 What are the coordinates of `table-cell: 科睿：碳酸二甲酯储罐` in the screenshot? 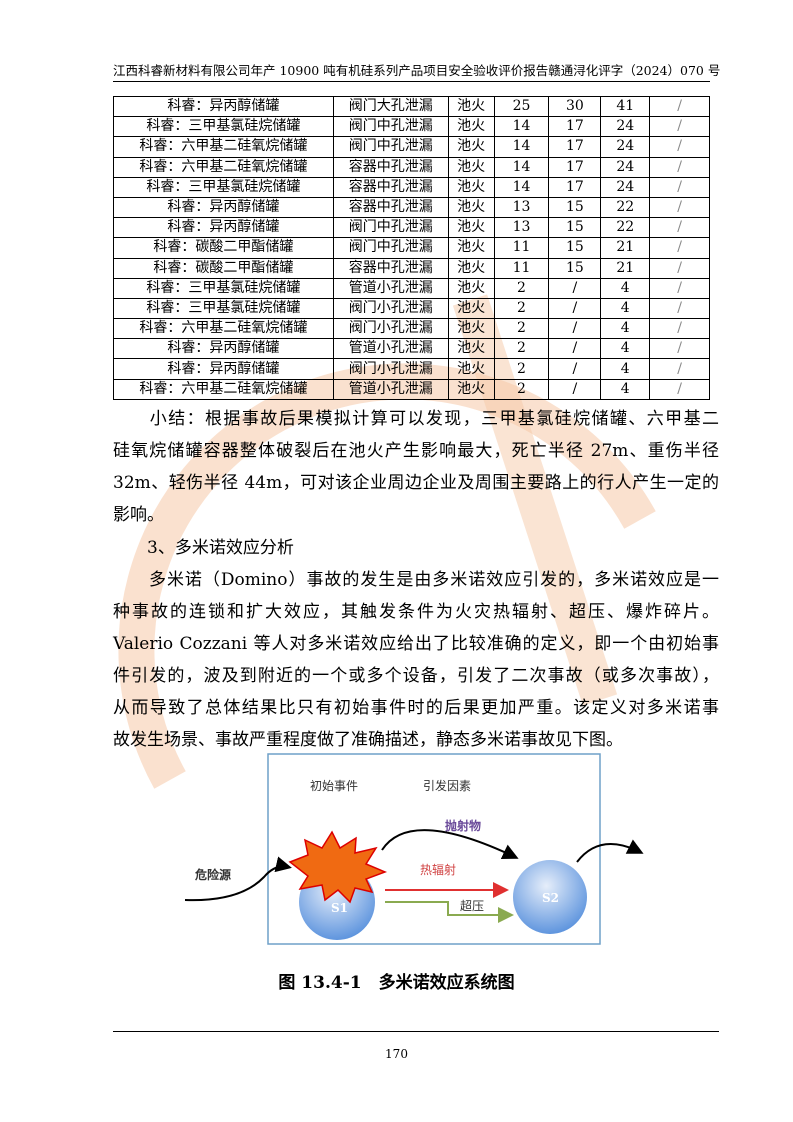 It's located at (223, 268).